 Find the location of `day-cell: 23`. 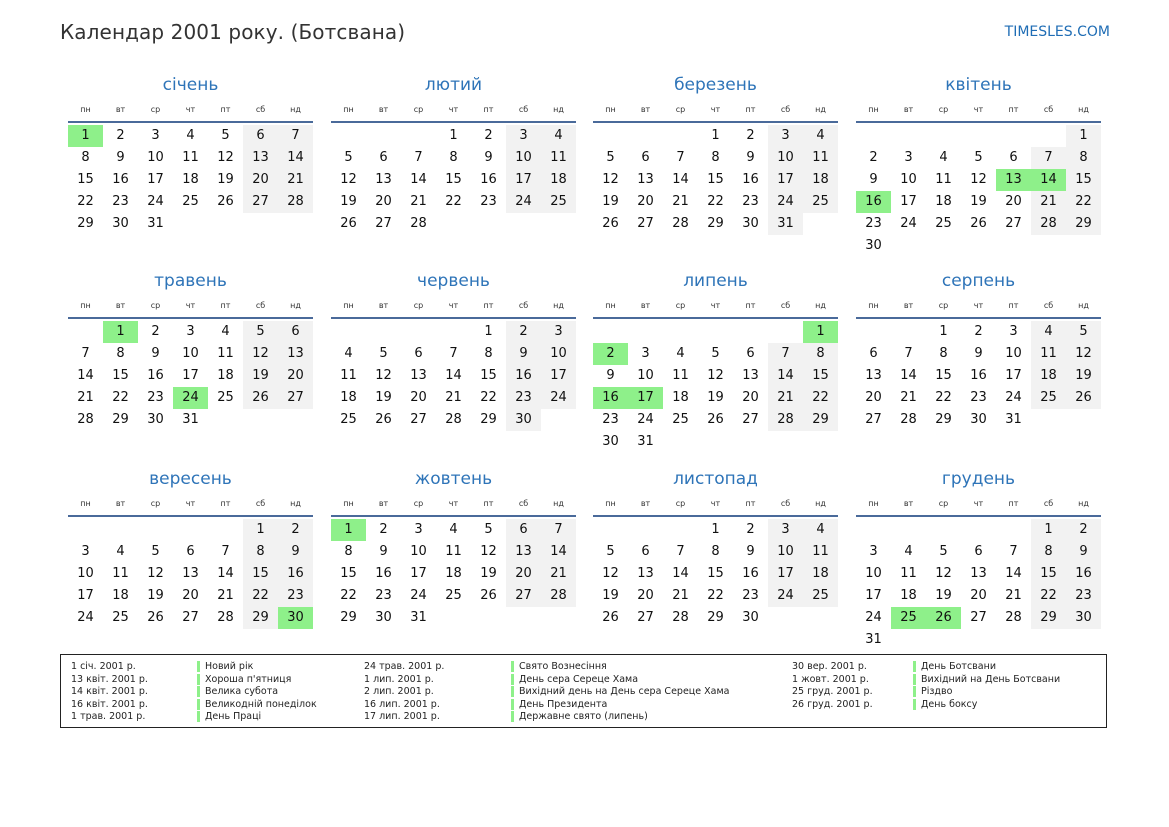

day-cell: 23 is located at coordinates (488, 201).